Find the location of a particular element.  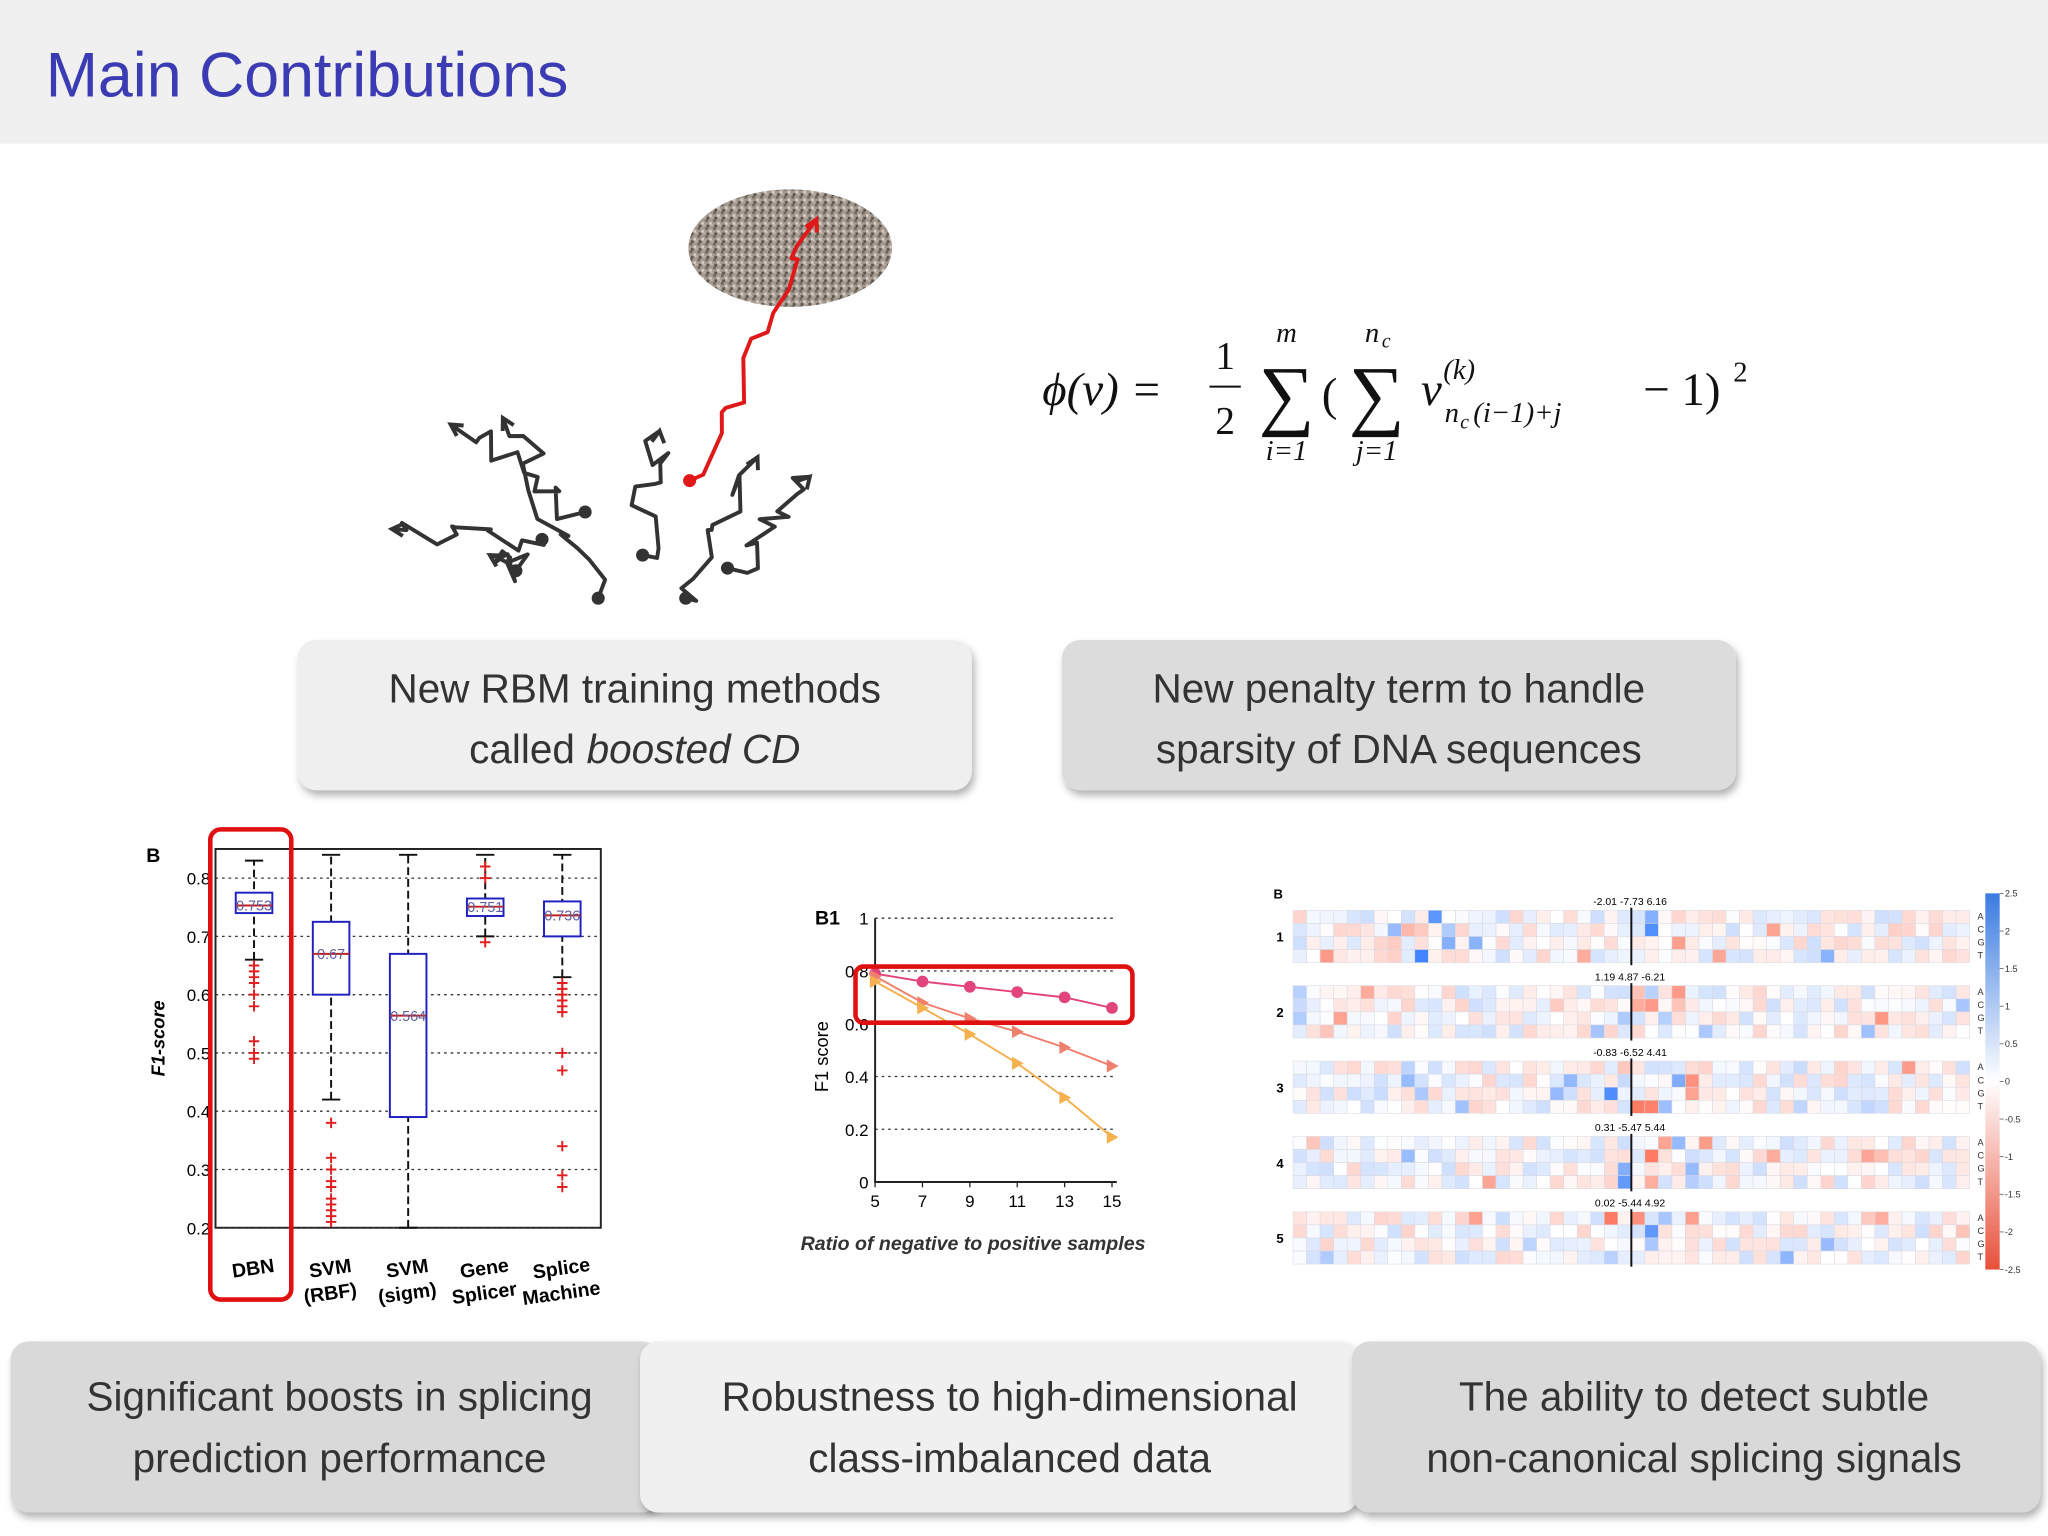

x-tick-label: 7 is located at coordinates (922, 1201).